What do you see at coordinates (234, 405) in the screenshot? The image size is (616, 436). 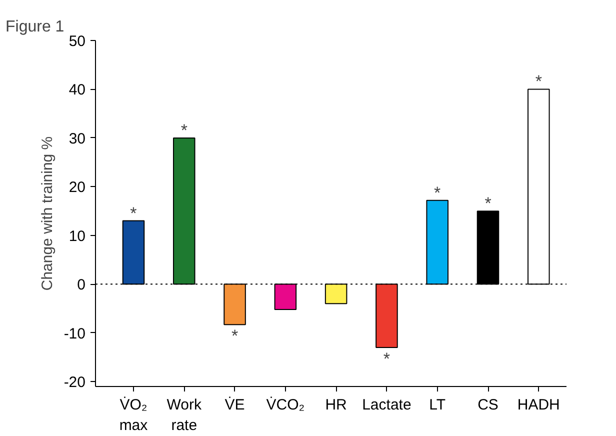 I see `x-tick-label: V̇E` at bounding box center [234, 405].